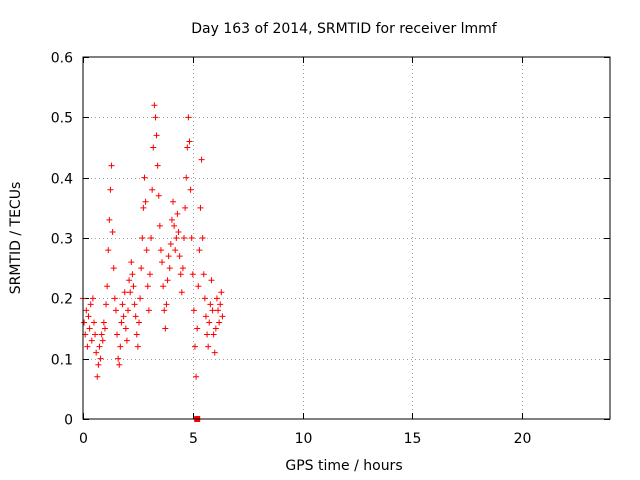 The width and height of the screenshot is (640, 480). Describe the element at coordinates (16, 238) in the screenshot. I see `y-axis-label: SRMTID / TECUs` at that location.